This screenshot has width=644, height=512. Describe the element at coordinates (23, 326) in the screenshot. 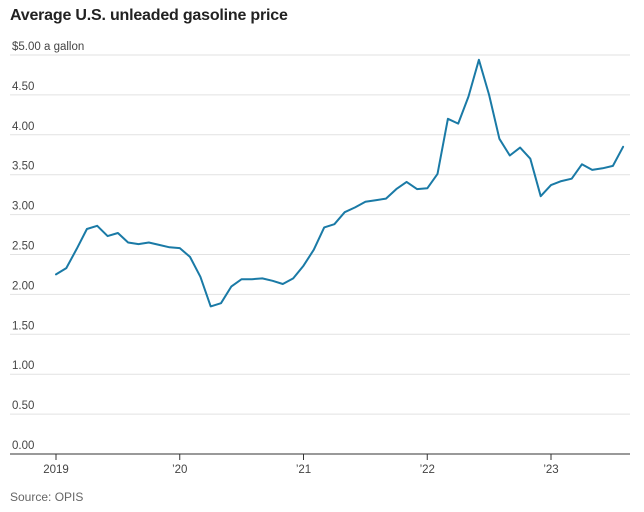

I see `y-tick-label: 1.50` at that location.